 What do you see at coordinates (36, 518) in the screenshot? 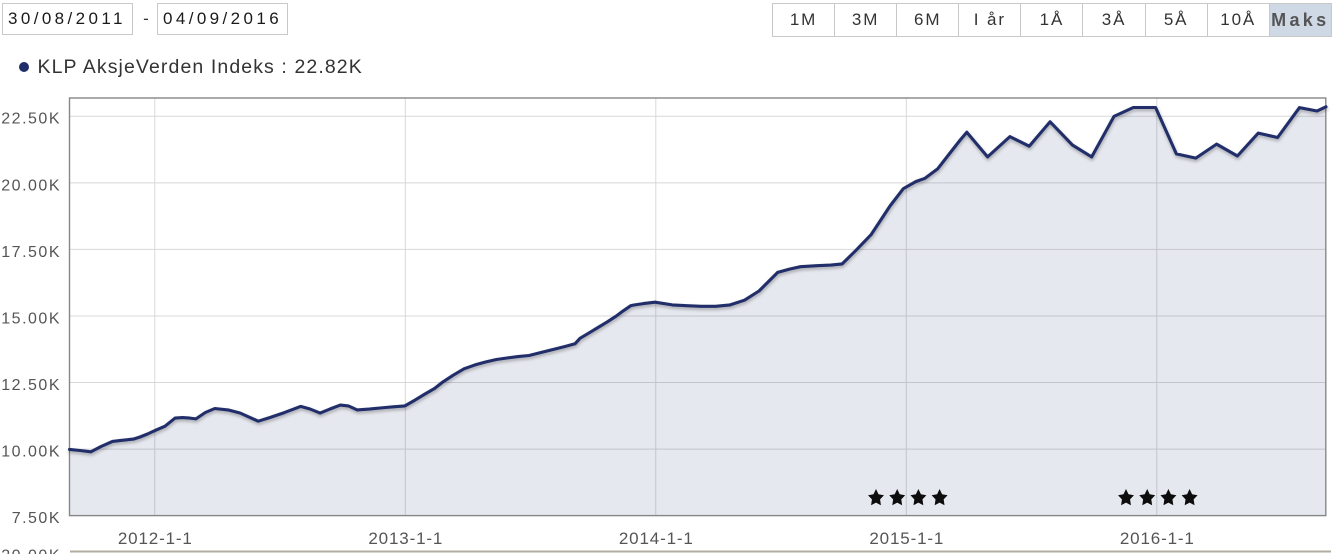
I see `svg-text: 7.50K` at bounding box center [36, 518].